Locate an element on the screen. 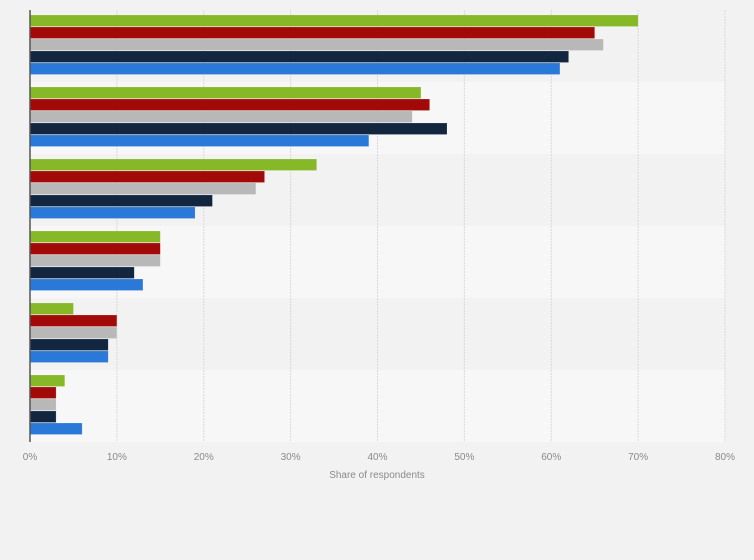 This screenshot has width=754, height=560. x-tick-label: 50% is located at coordinates (464, 457).